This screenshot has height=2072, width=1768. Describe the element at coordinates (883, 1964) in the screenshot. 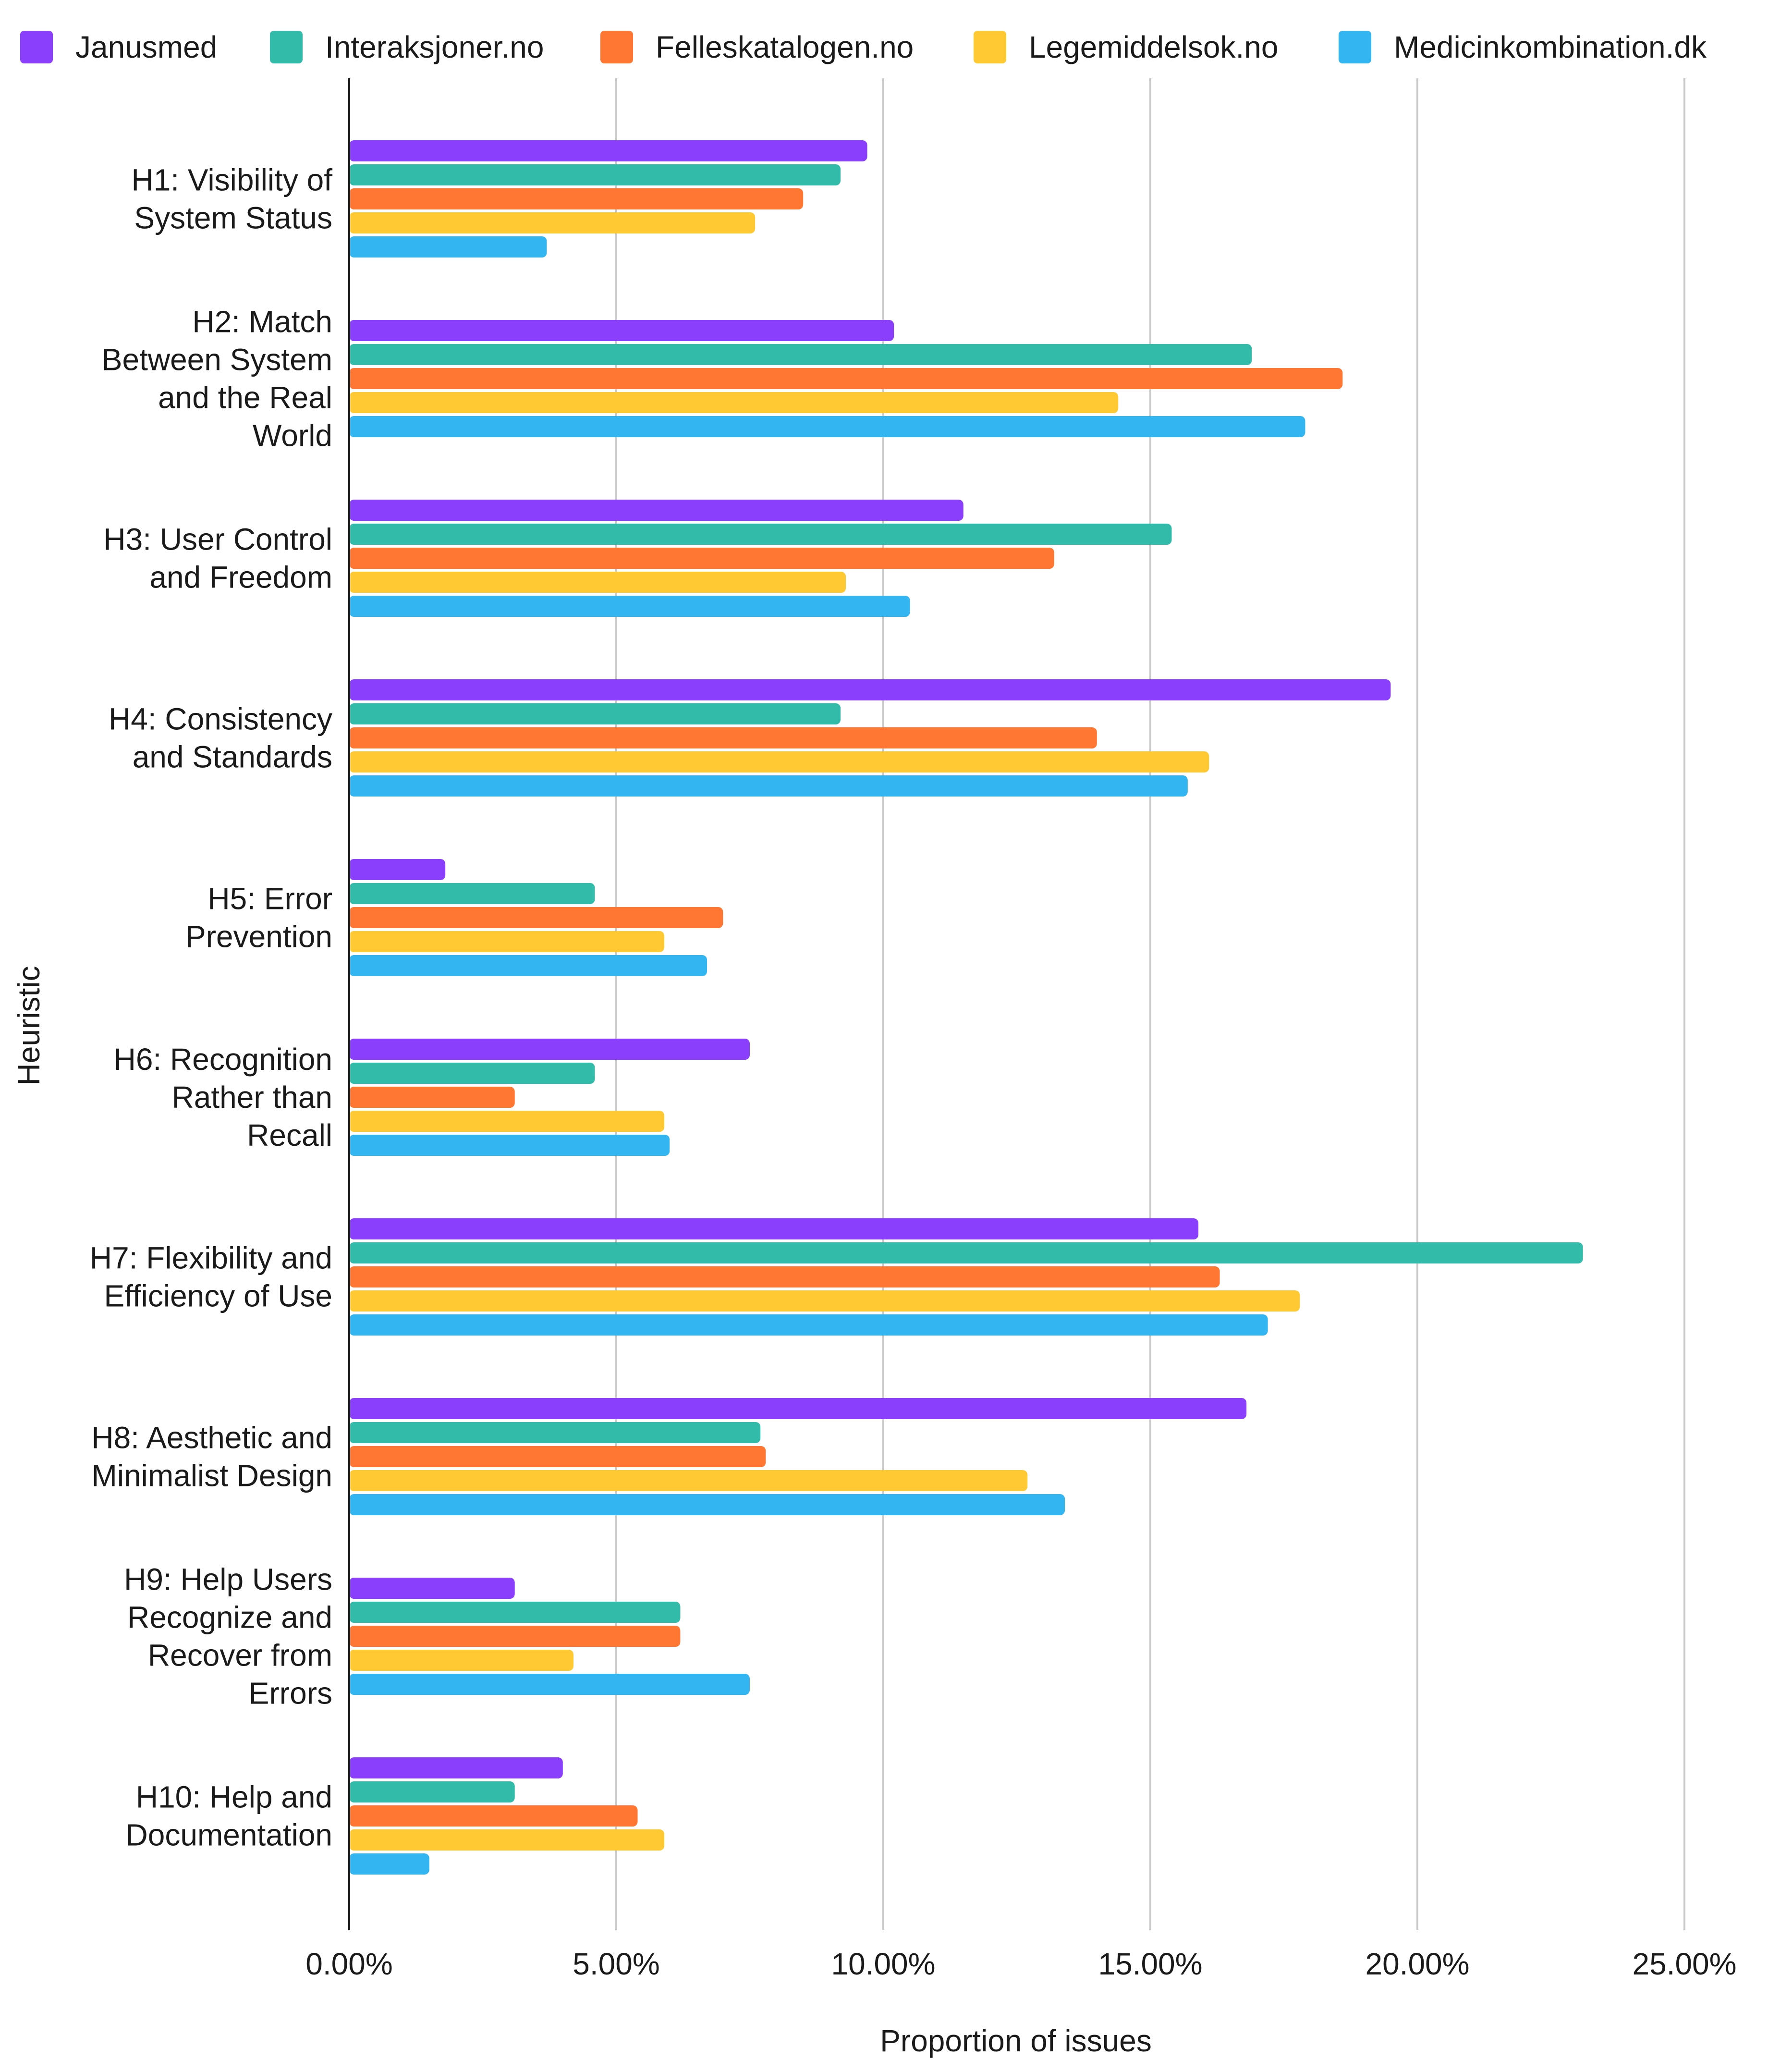

I see `x-tick-label-2: 10.00%` at that location.